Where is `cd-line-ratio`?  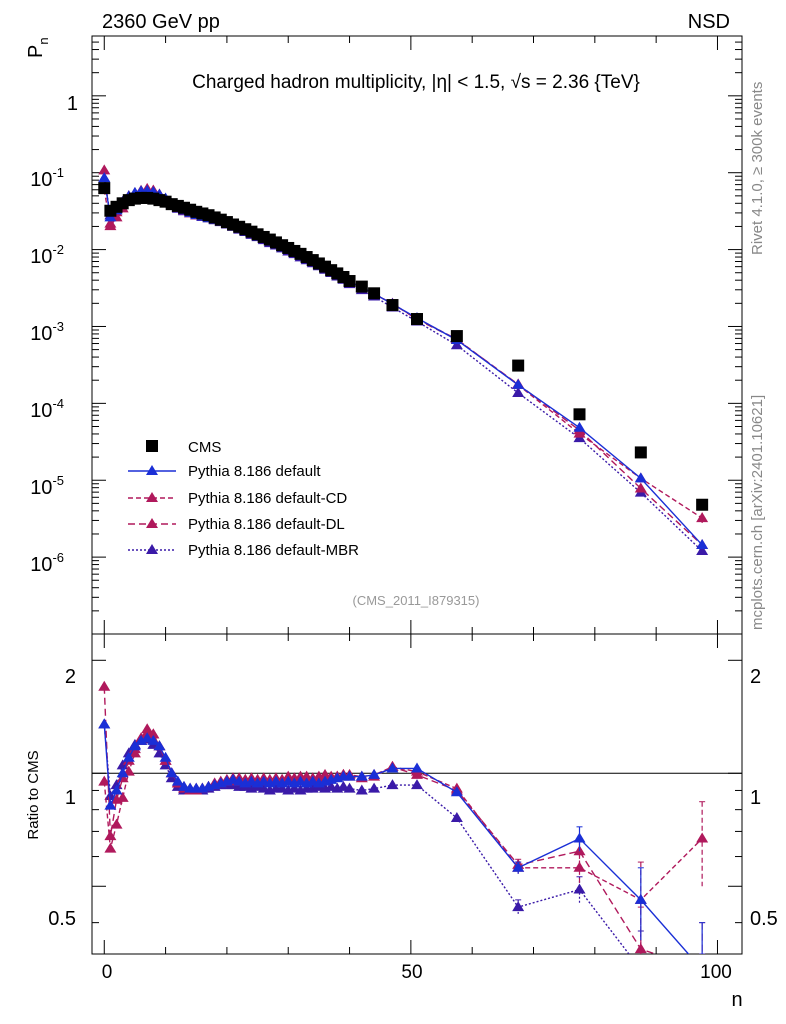
cd-line-ratio is located at coordinates (403, 816).